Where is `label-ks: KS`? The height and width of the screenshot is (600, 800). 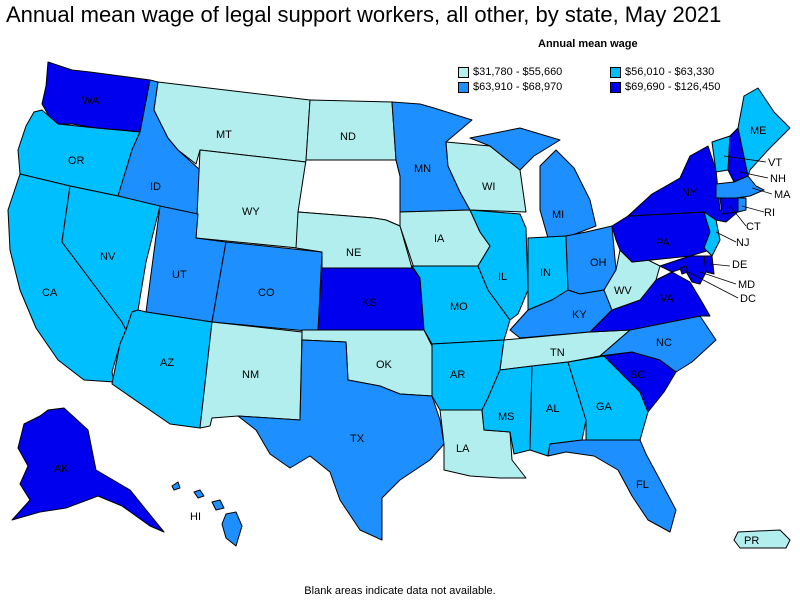
label-ks: KS is located at coordinates (369, 303).